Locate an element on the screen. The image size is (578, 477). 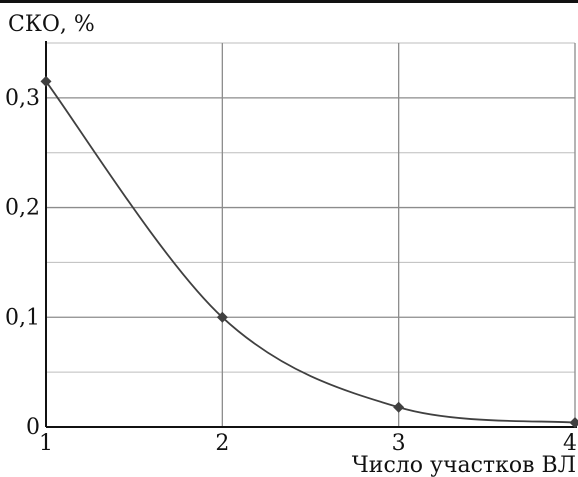
x-tick-label: 1 is located at coordinates (46, 443).